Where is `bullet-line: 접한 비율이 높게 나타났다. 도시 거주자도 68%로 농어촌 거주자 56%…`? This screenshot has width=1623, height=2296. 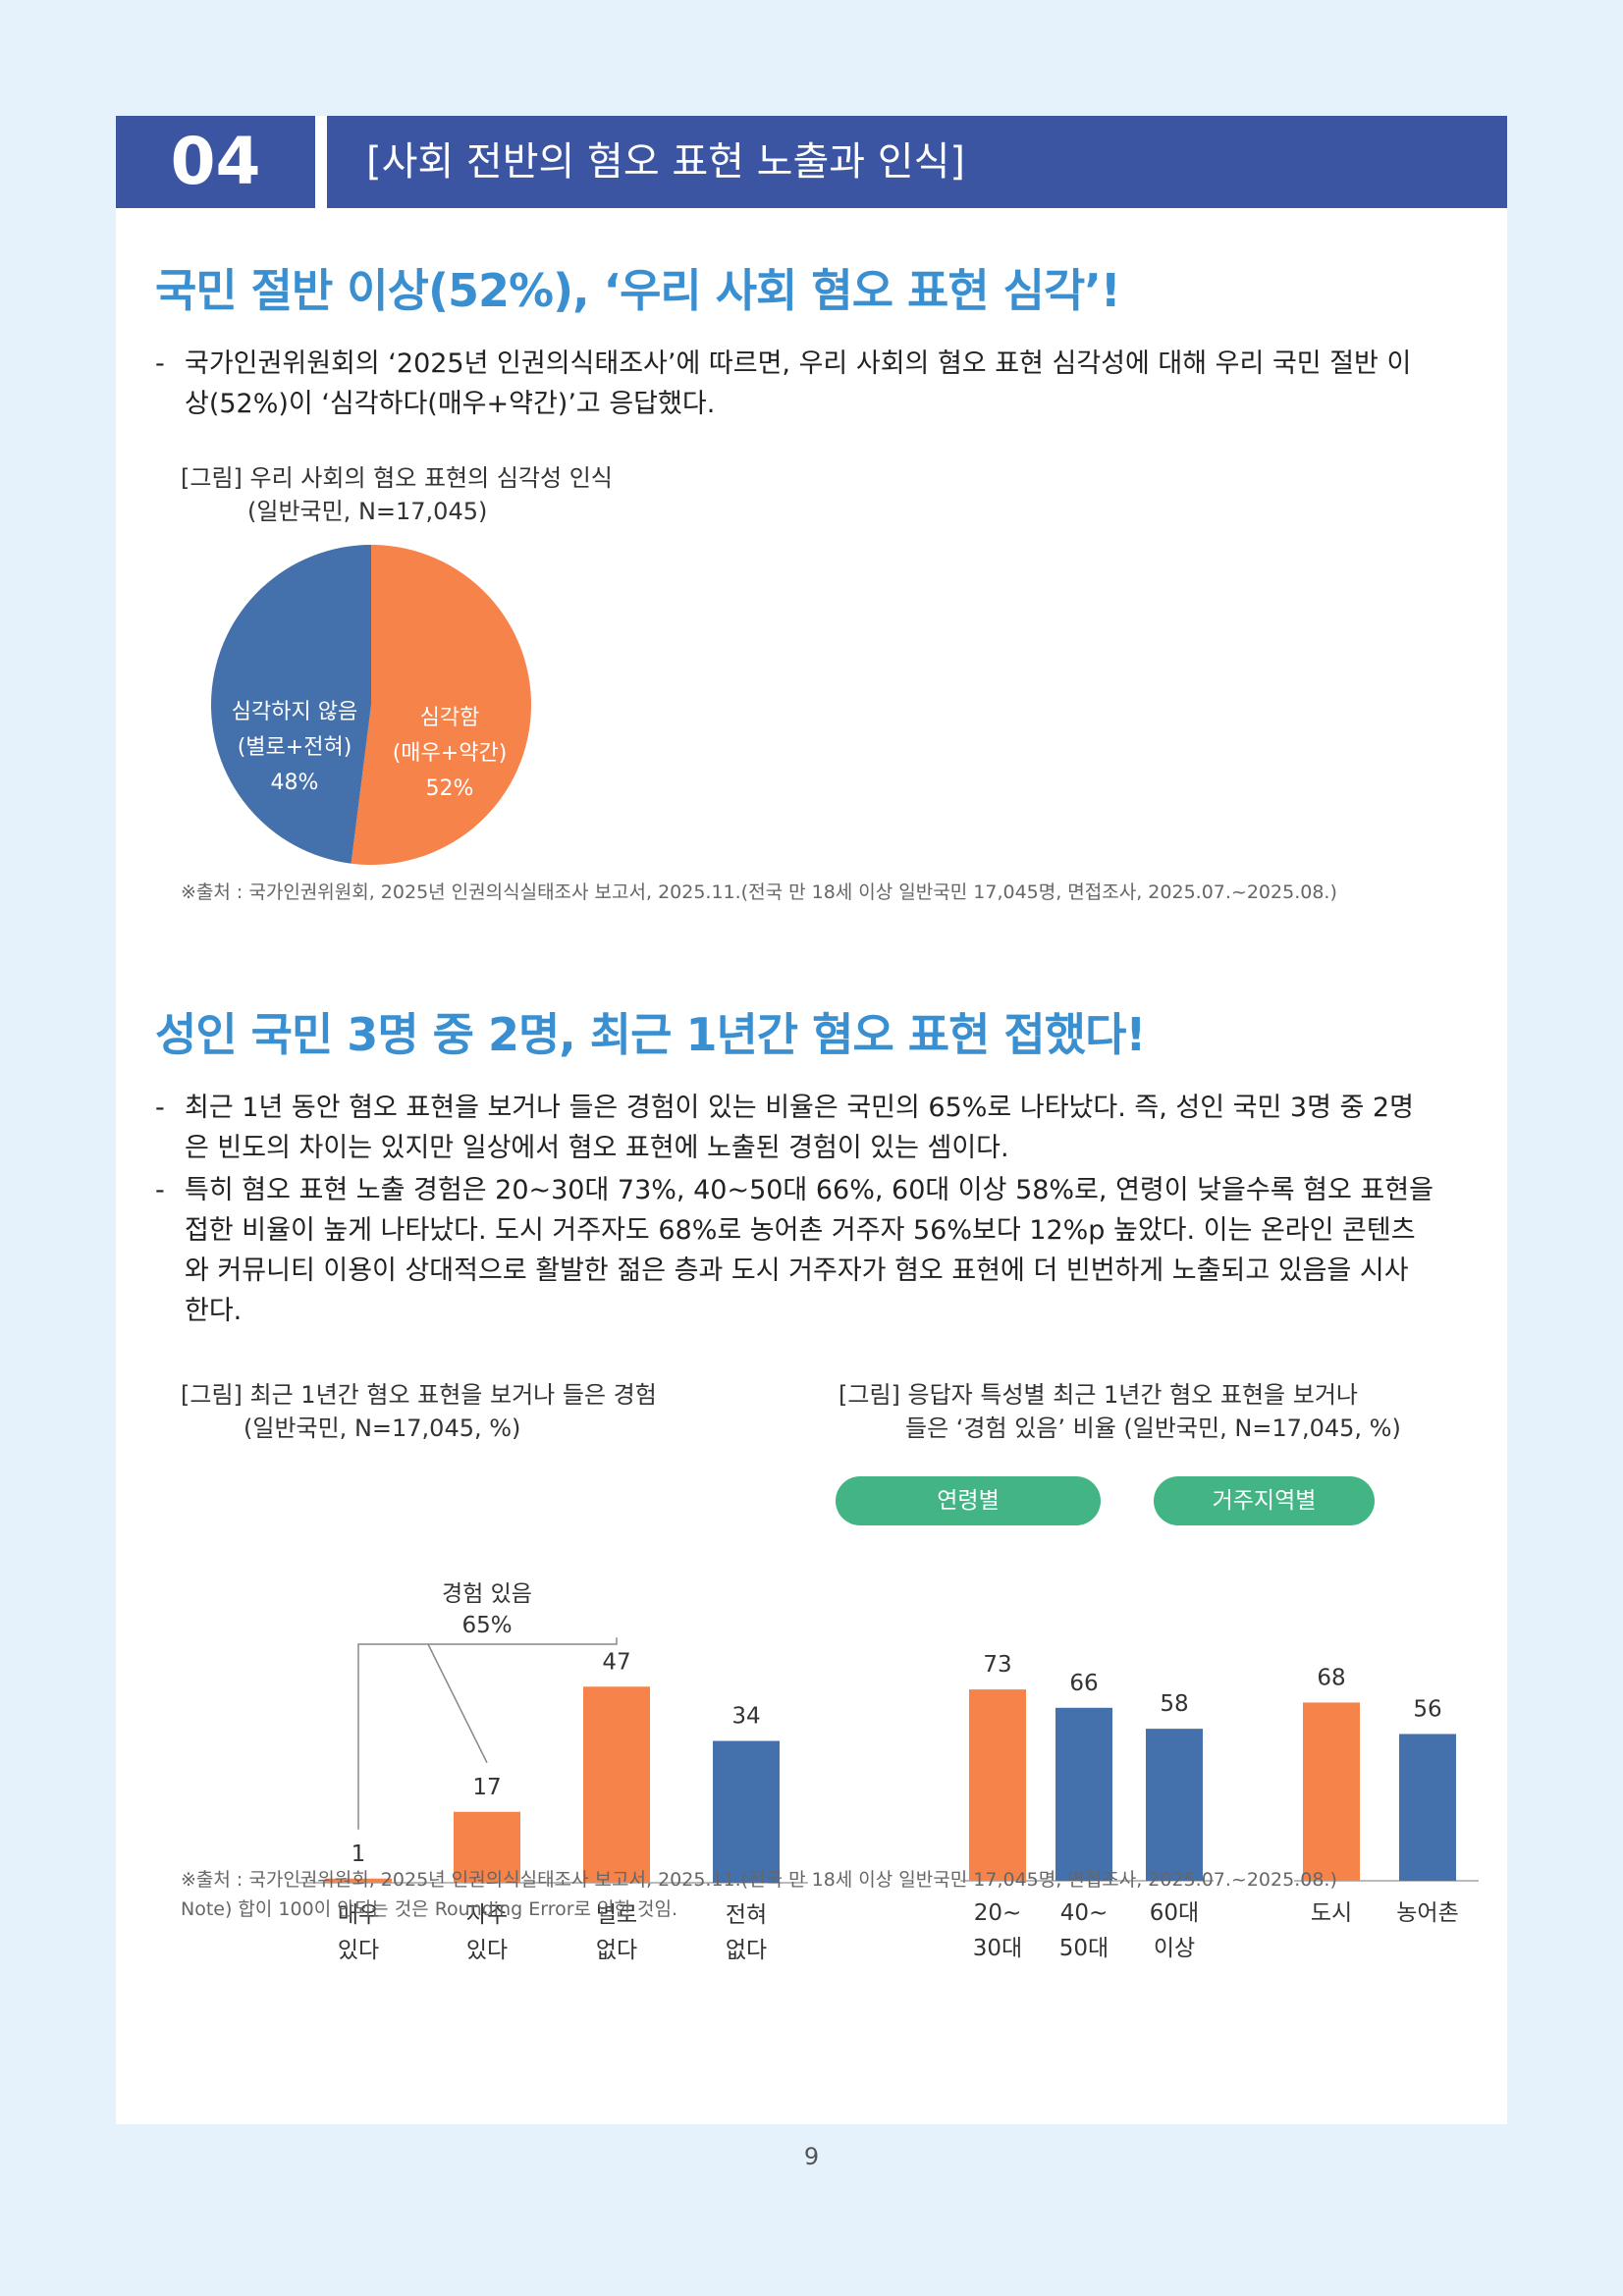
bullet-line: 접한 비율이 높게 나타났다. 도시 거주자도 68%로 농어촌 거주자 56%… is located at coordinates (800, 1230).